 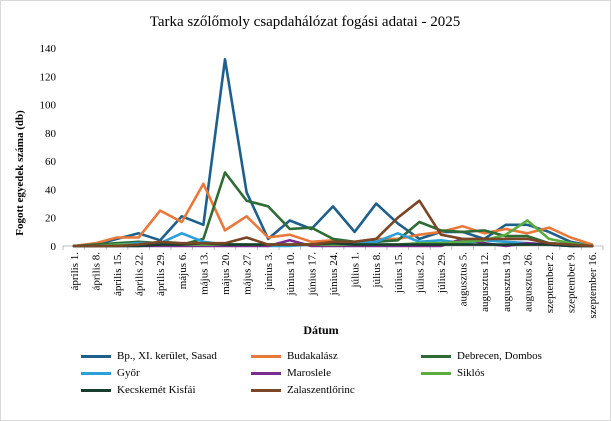 I want to click on x-tick-label: július 15., so click(x=399, y=273).